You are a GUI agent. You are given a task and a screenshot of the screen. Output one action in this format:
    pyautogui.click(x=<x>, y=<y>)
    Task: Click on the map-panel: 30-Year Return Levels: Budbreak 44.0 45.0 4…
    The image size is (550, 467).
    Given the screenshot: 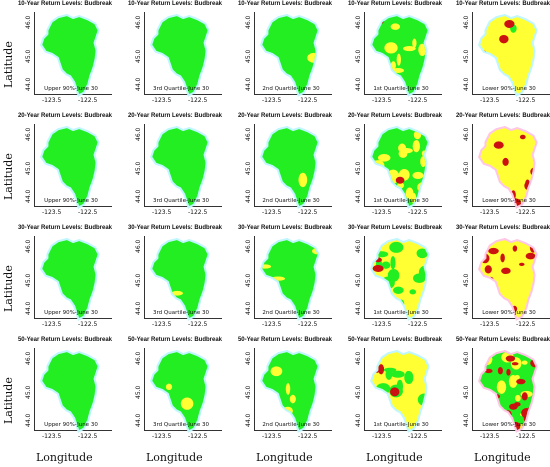 What is the action you would take?
    pyautogui.click(x=499, y=280)
    